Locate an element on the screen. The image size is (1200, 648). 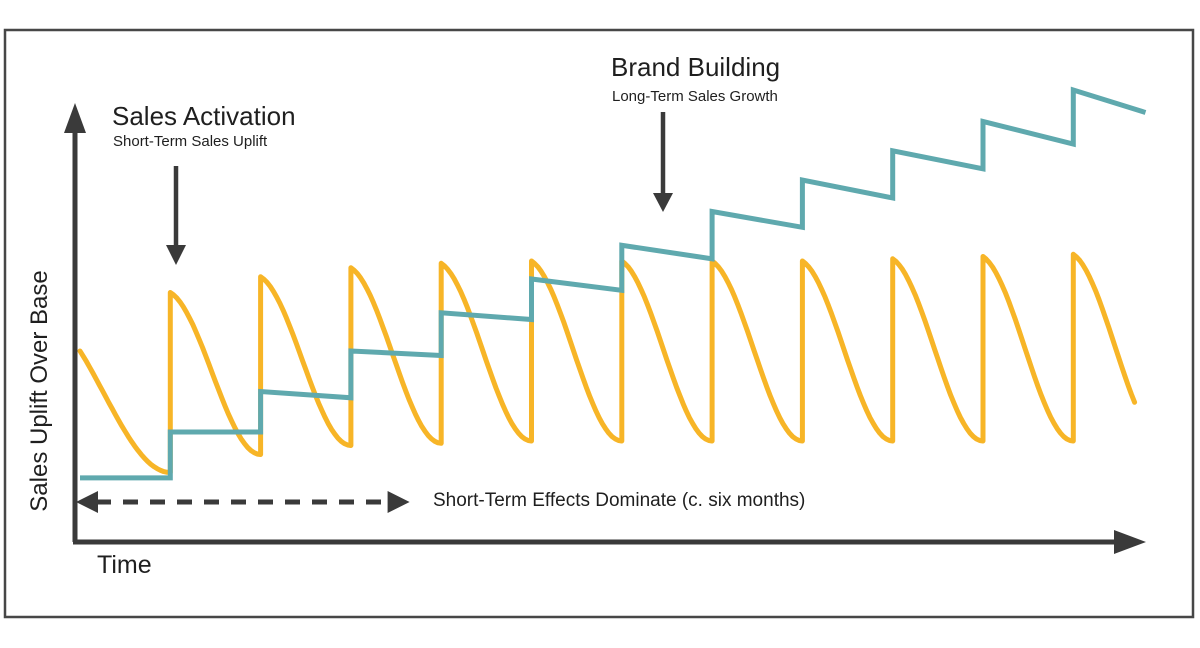
brand-building-title: Brand Building is located at coordinates (696, 67).